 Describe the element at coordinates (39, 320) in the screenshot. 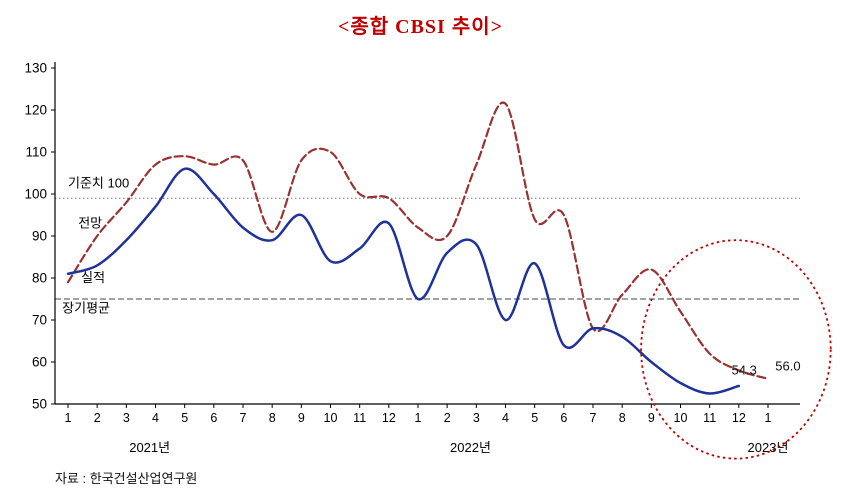

I see `y-tick-label: 70` at that location.